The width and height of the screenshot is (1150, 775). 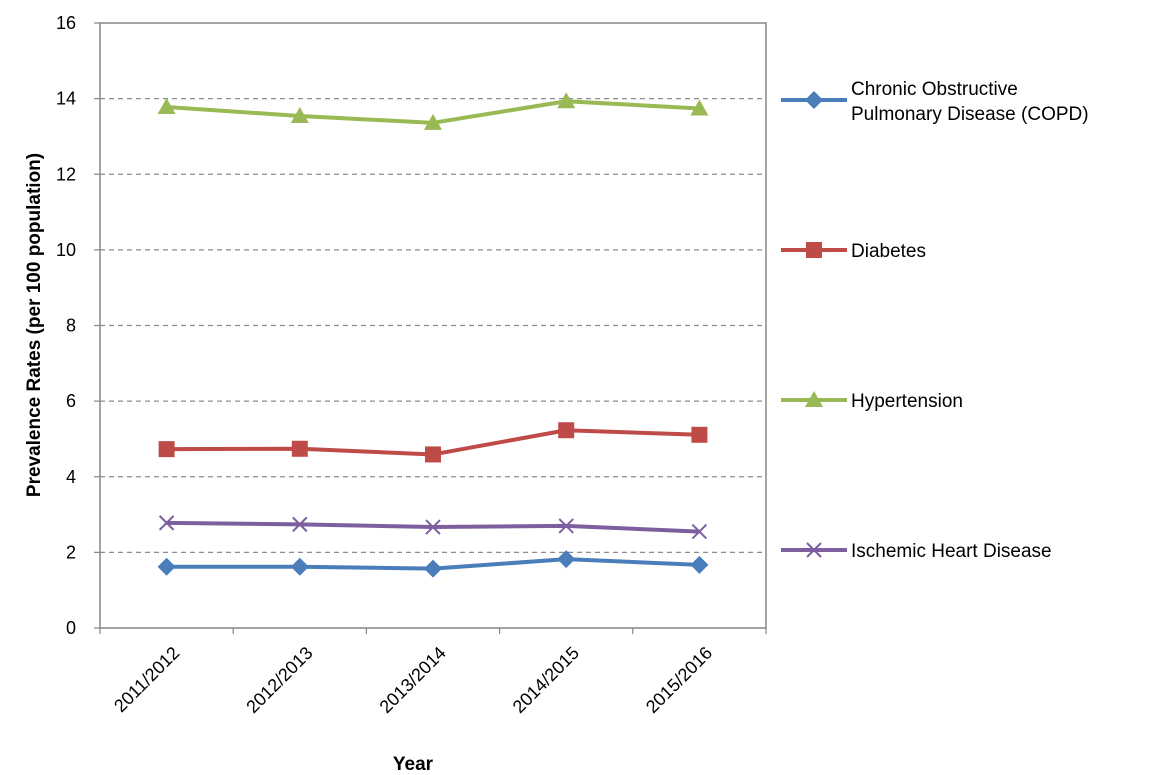 I want to click on x-axis-title: Year, so click(x=413, y=764).